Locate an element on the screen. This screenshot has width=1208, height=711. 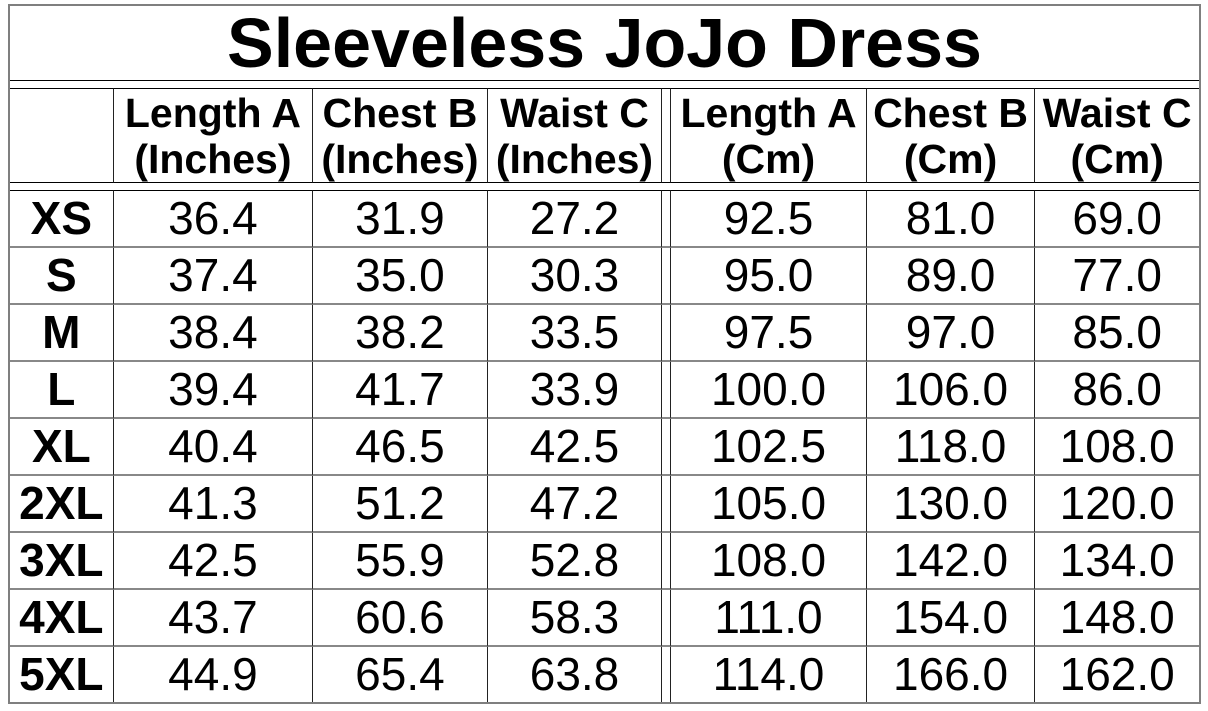
row-header-size: 5XL is located at coordinates (62, 674).